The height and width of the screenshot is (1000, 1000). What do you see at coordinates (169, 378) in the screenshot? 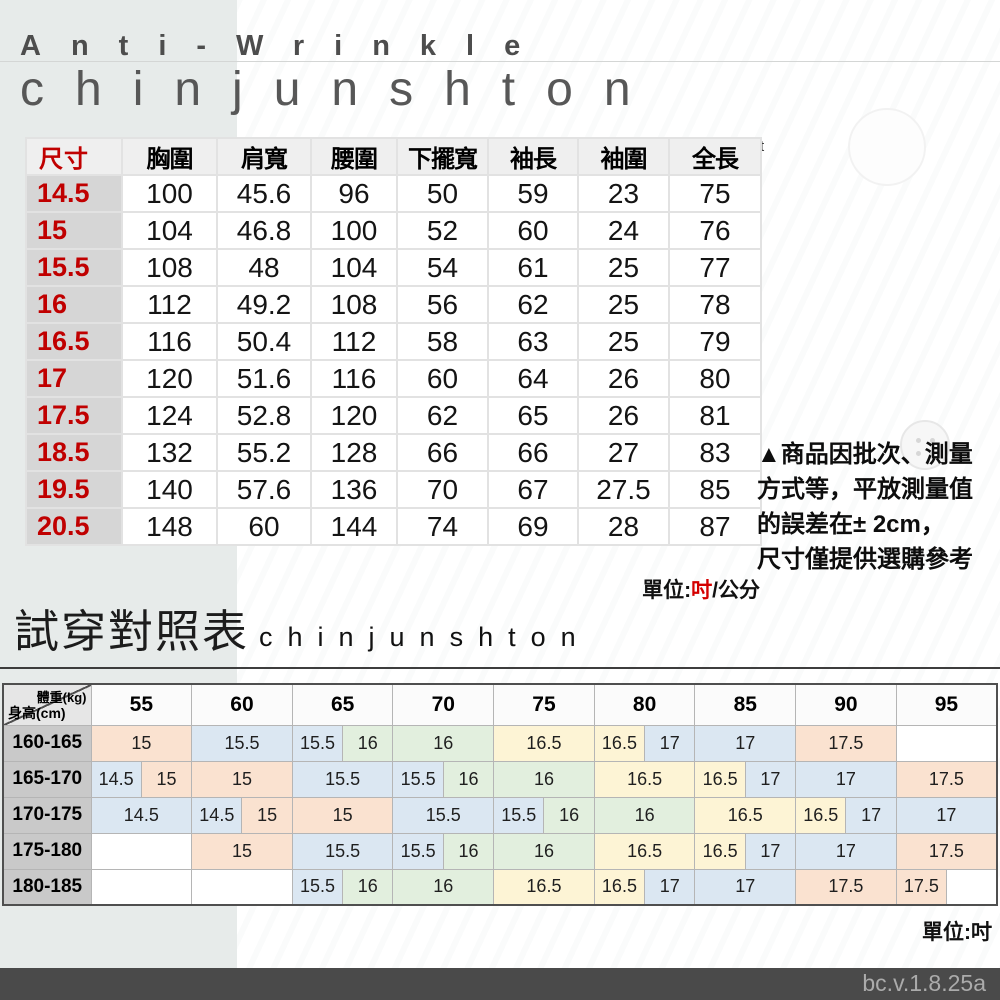
I see `size-value-cell: 120` at bounding box center [169, 378].